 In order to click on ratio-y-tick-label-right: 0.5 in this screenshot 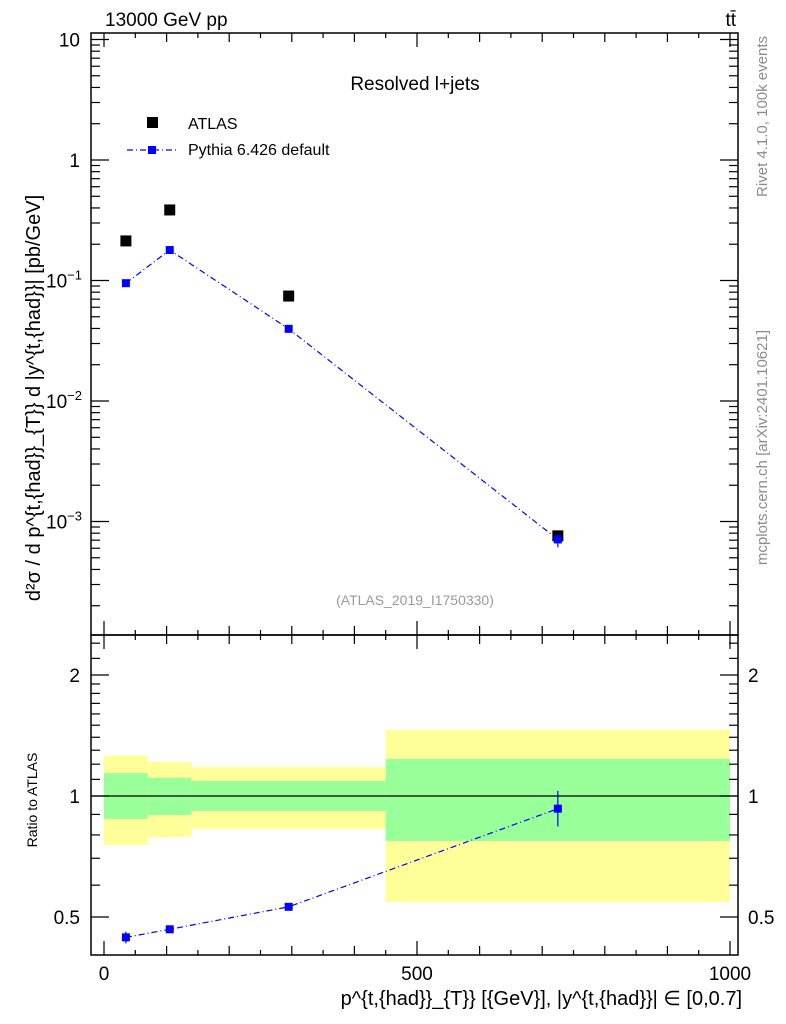, I will do `click(761, 918)`.